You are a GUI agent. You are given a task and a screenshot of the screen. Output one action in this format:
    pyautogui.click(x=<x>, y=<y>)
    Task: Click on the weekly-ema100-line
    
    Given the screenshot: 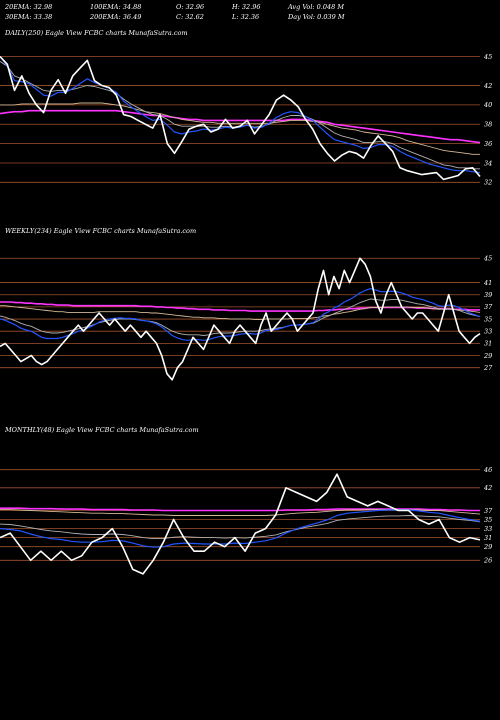 What is the action you would take?
    pyautogui.click(x=240, y=313)
    